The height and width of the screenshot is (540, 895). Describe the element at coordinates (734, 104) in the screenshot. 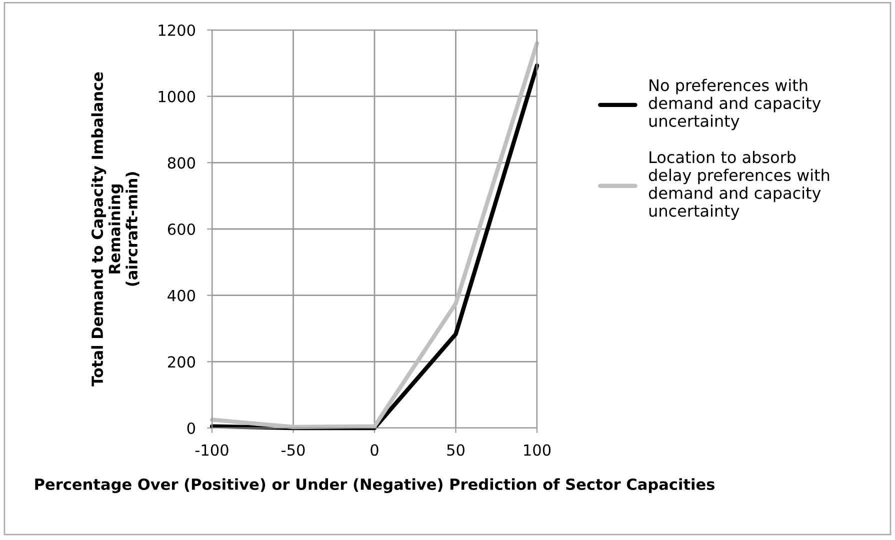

I see `legend-label: No preferences with demand and capacity uncertainty` at that location.